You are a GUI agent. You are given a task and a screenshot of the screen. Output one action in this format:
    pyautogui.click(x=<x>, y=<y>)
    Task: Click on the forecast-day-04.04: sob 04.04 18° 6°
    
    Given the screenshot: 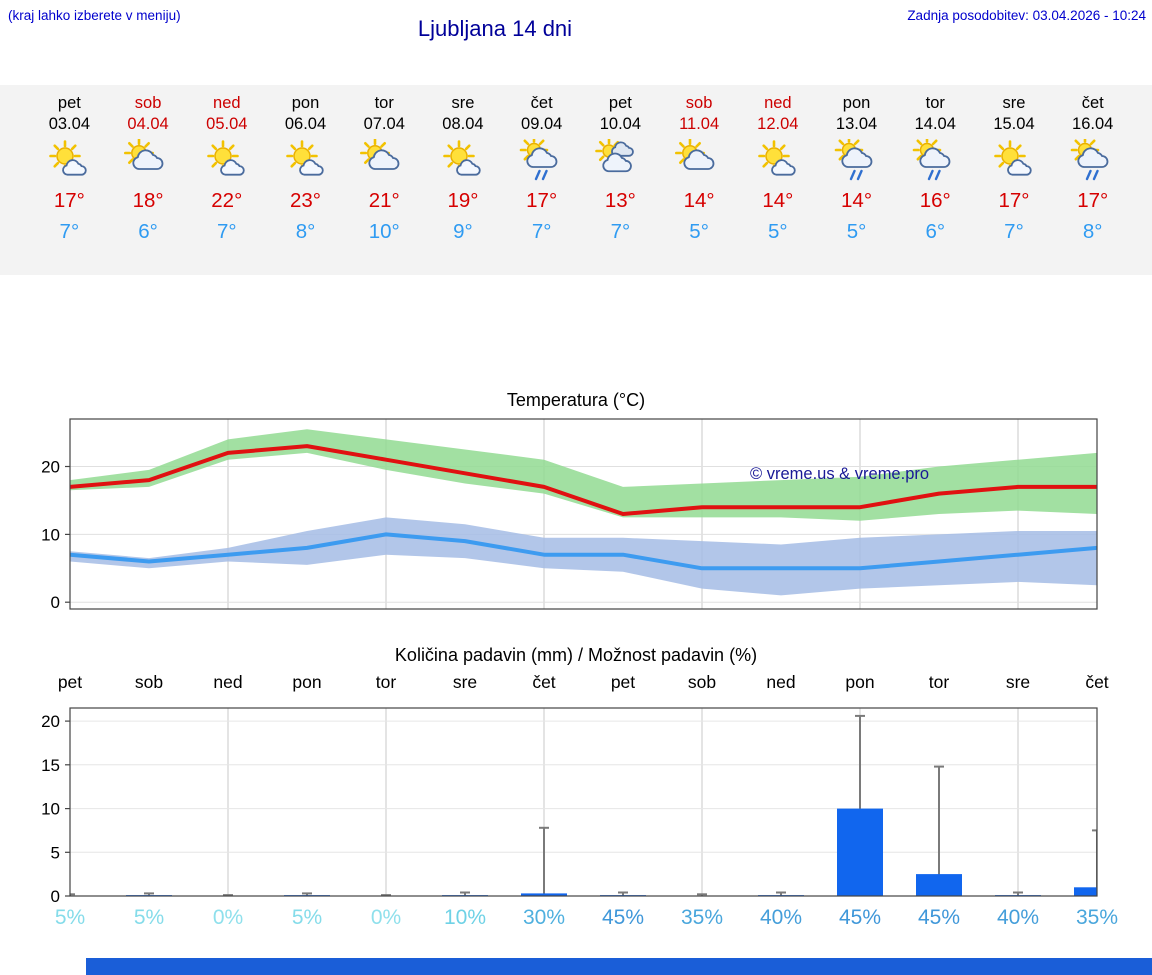 What is the action you would take?
    pyautogui.click(x=148, y=180)
    